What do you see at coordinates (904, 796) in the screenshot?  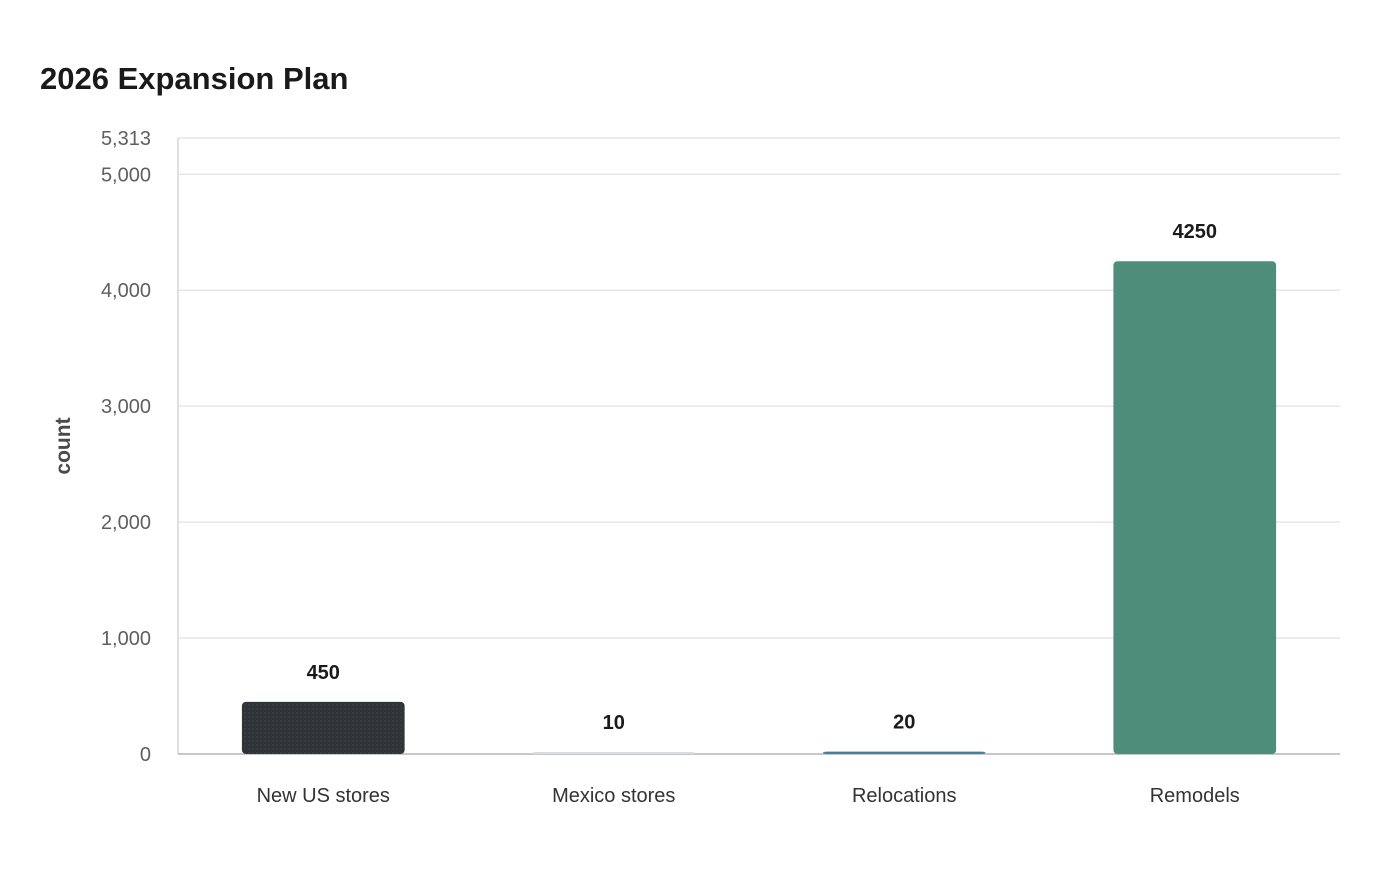 I see `x-category-label: Relocations` at bounding box center [904, 796].